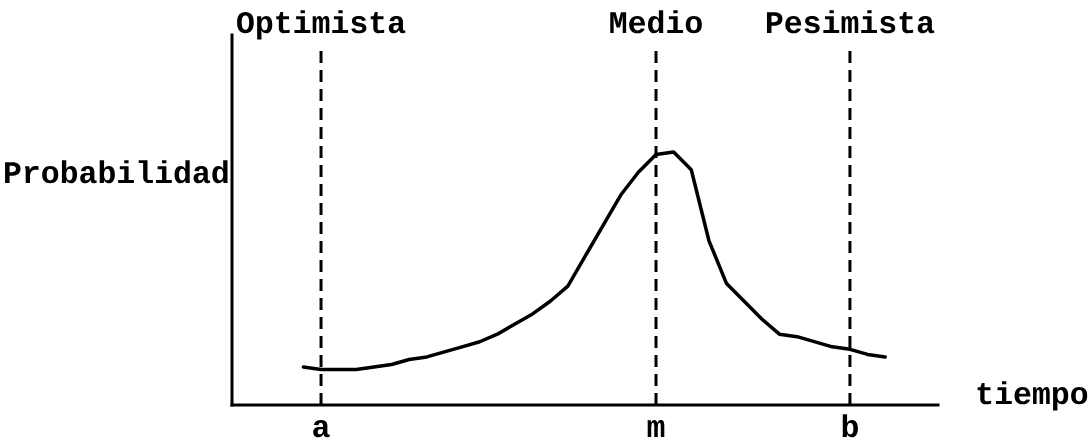 The width and height of the screenshot is (1091, 440). What do you see at coordinates (656, 428) in the screenshot?
I see `x-tick-label: m` at bounding box center [656, 428].